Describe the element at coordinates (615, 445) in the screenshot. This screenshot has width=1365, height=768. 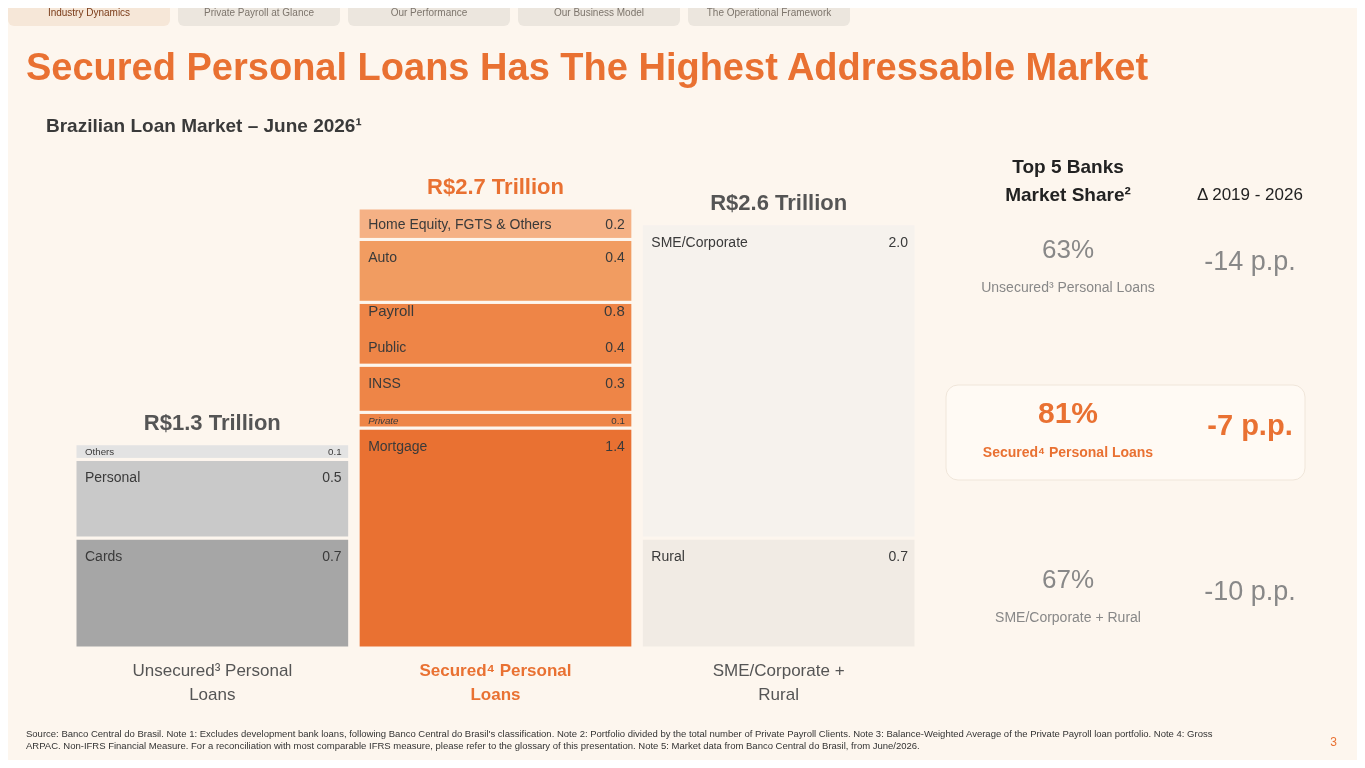
I see `data-label: 1.4` at that location.